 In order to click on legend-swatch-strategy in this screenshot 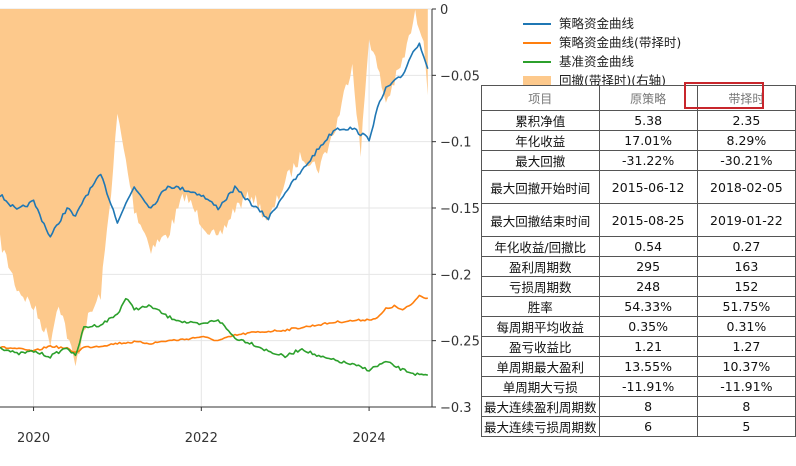, I will do `click(537, 23)`.